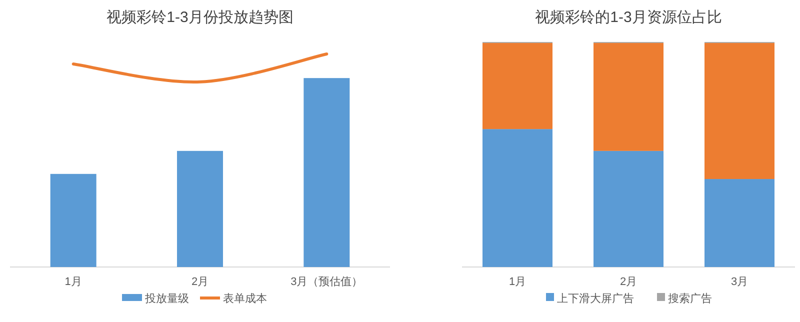  I want to click on x-tick-label: 3月（预估值）, so click(326, 282).